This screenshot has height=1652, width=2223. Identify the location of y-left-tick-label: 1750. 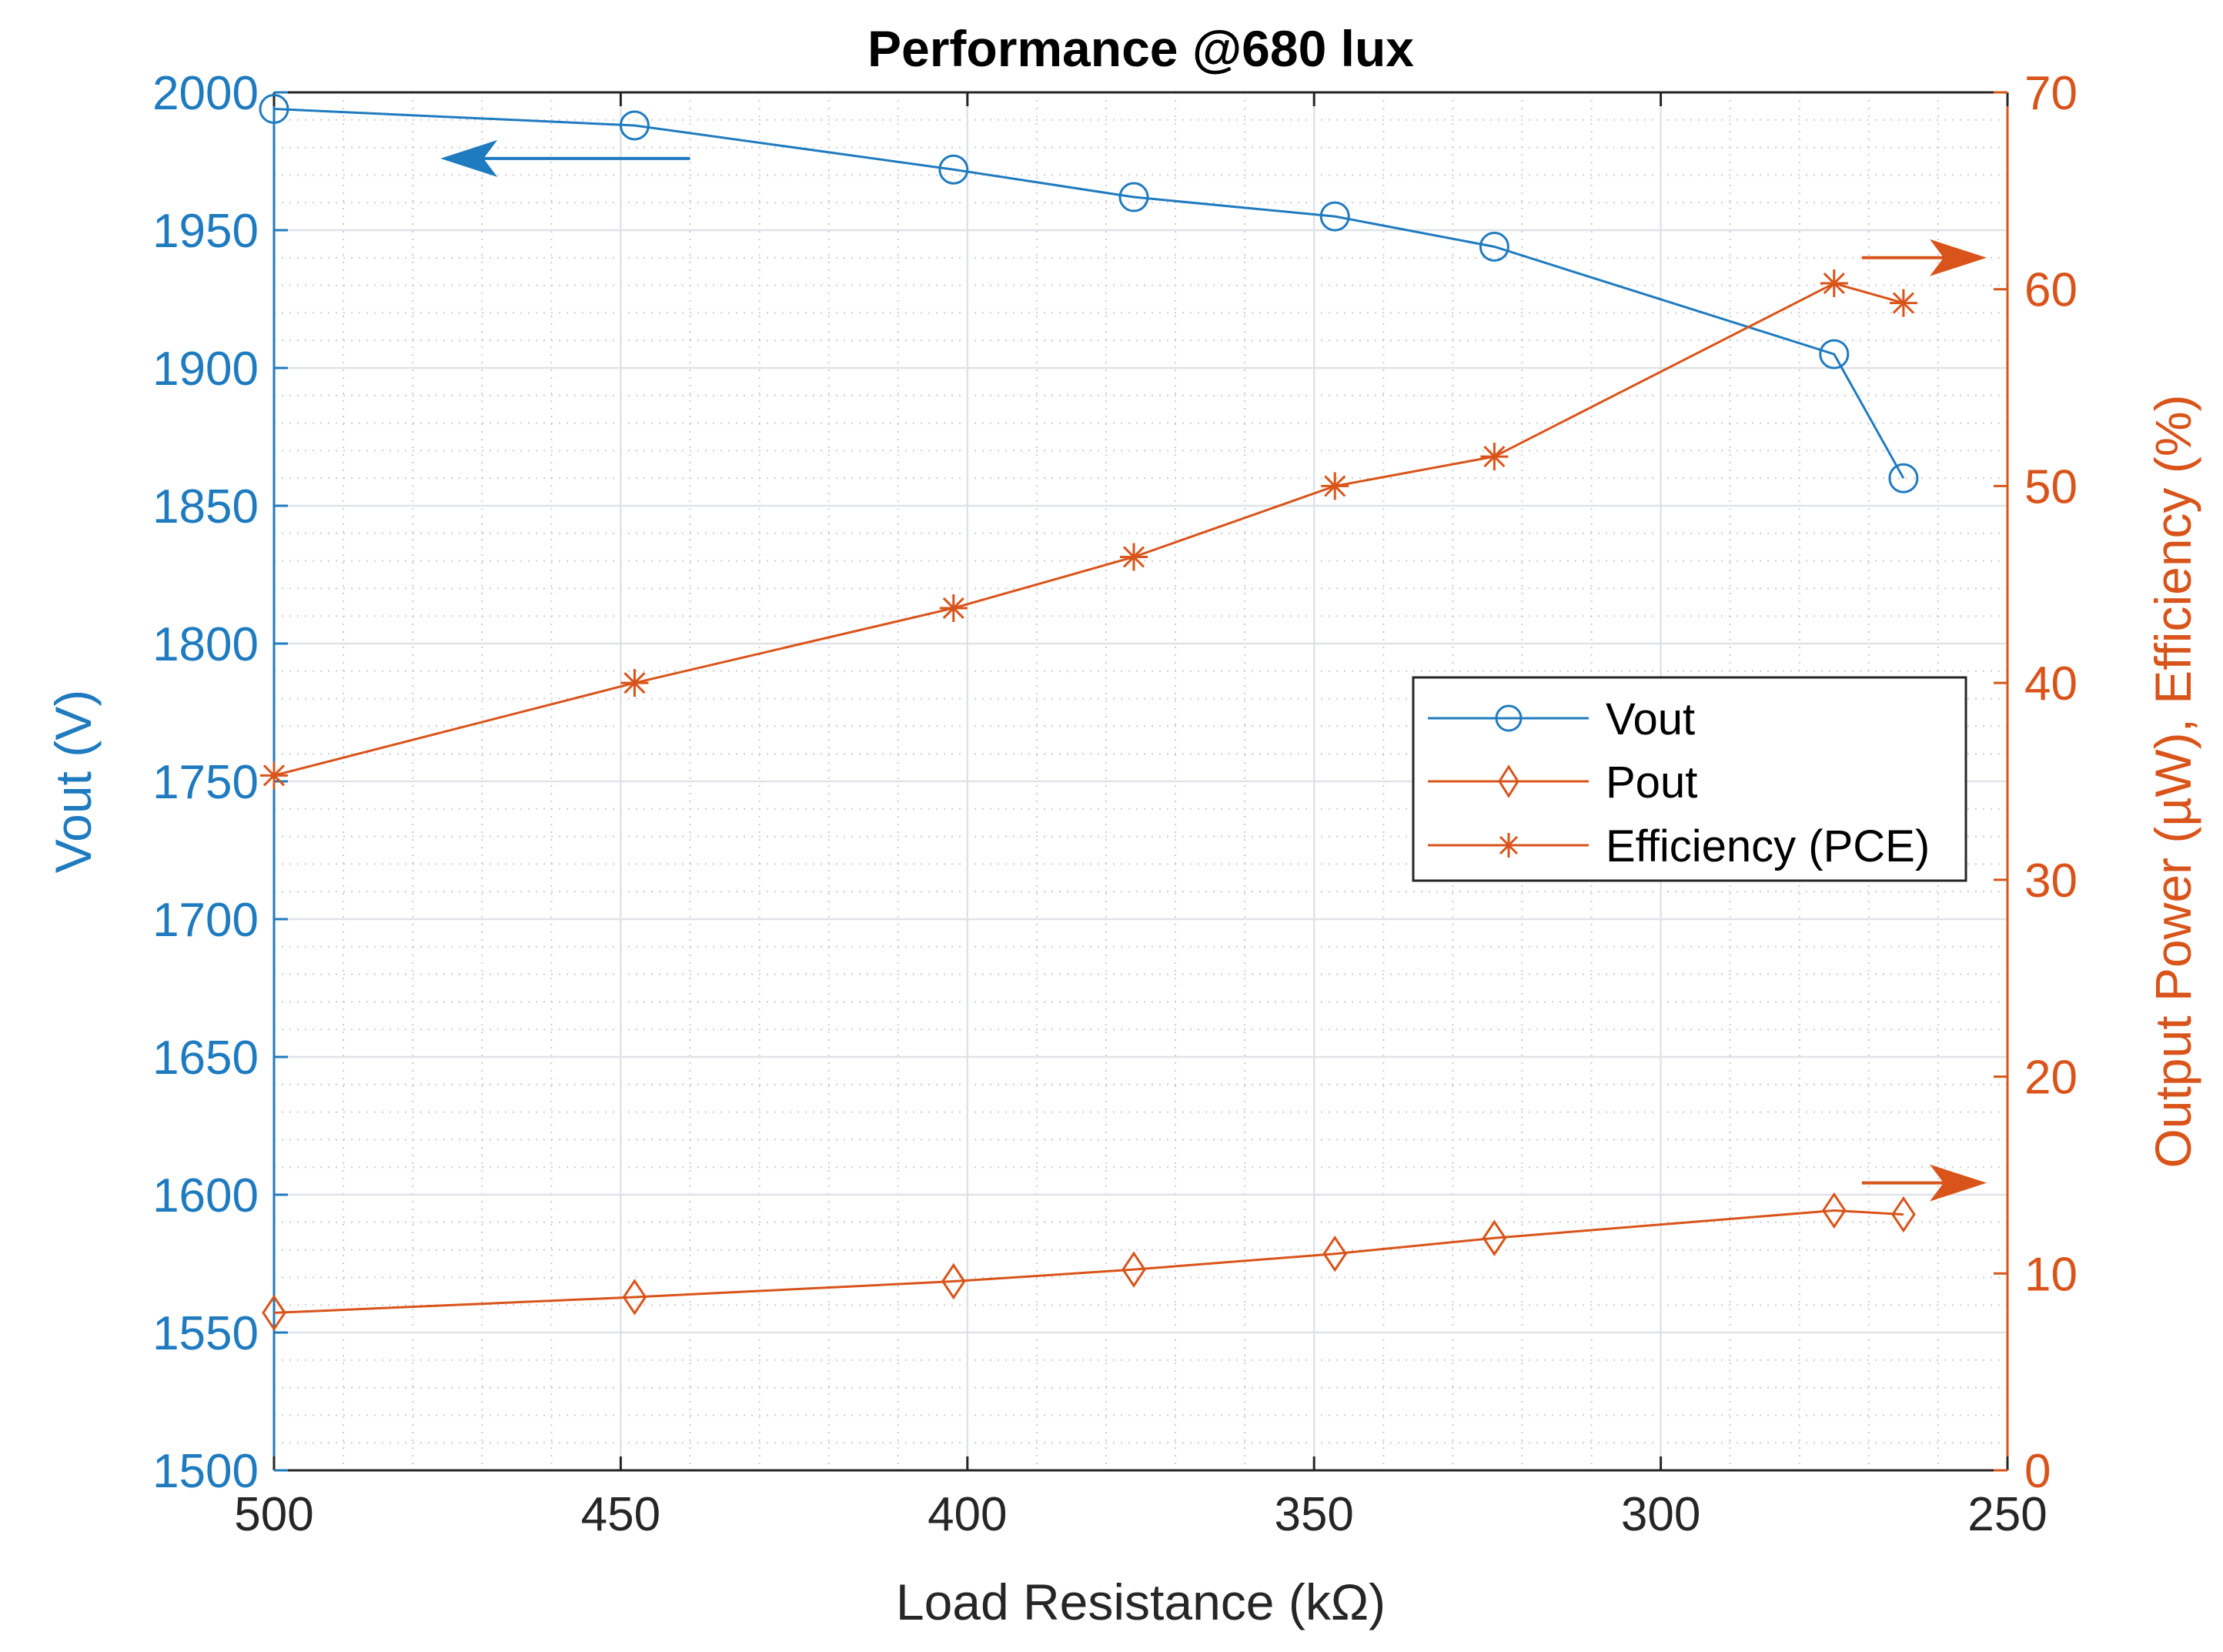
(206, 782).